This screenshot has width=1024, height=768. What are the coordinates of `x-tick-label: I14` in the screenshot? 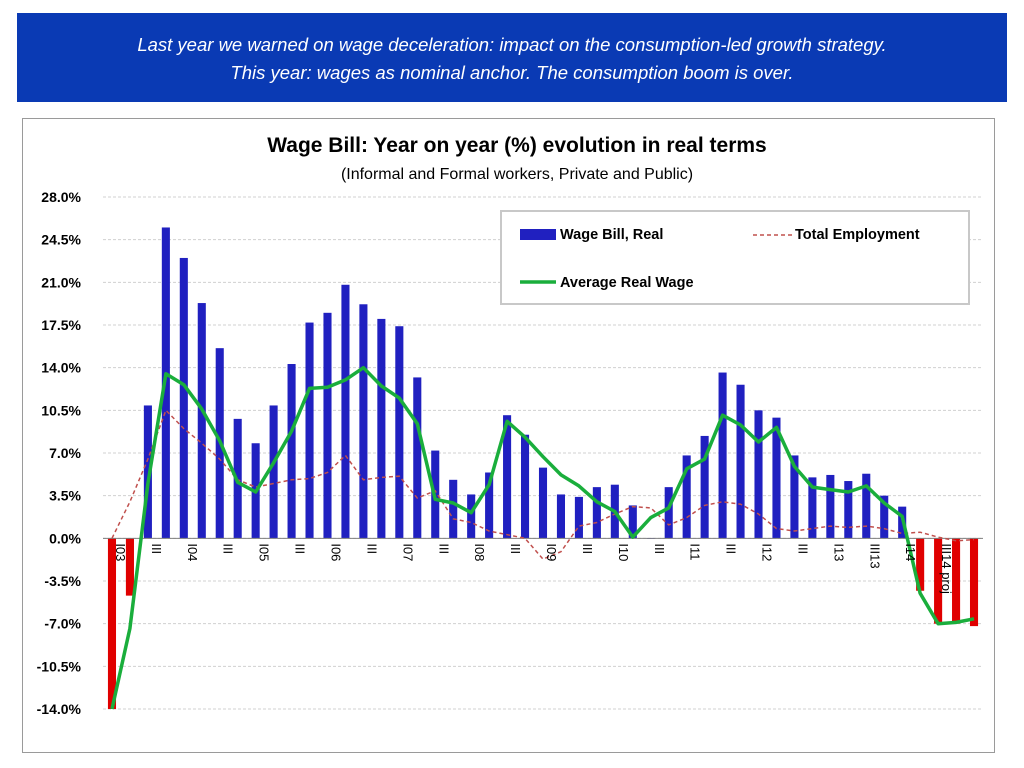 It's located at (910, 552).